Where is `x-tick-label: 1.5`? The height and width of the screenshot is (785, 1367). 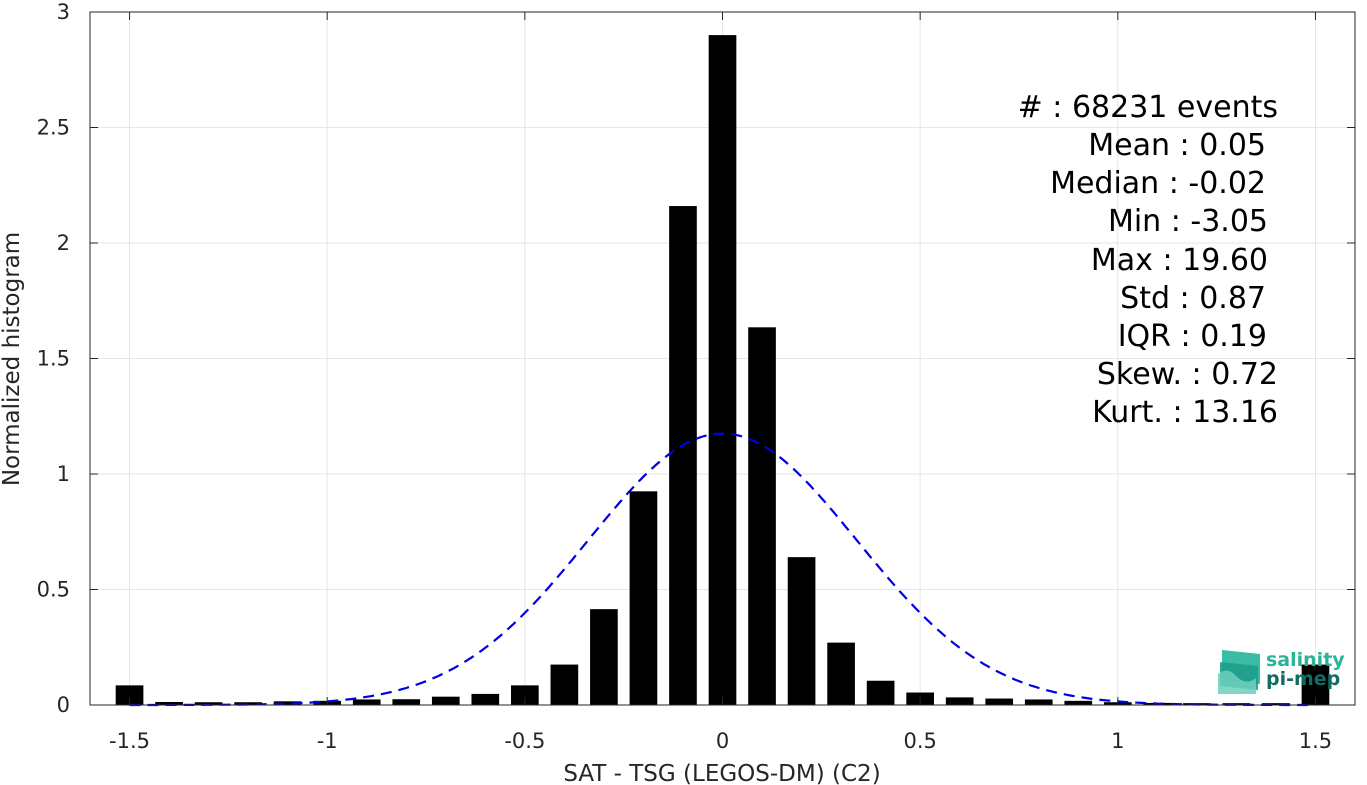 x-tick-label: 1.5 is located at coordinates (1315, 741).